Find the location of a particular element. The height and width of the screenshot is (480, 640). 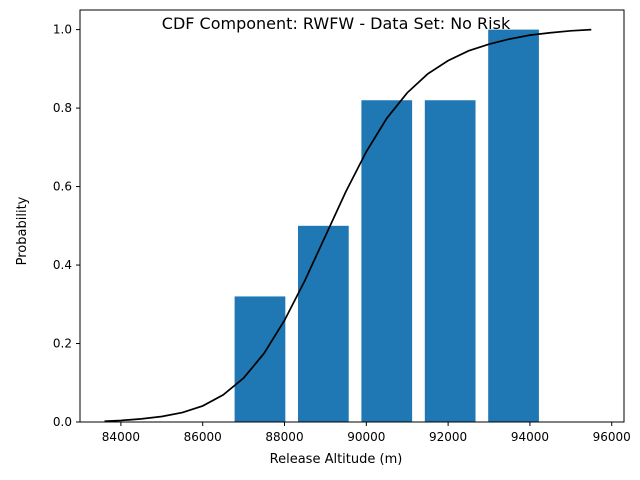

chart-title: CDF Component: RWFW - Data Set: No Risk is located at coordinates (336, 23).